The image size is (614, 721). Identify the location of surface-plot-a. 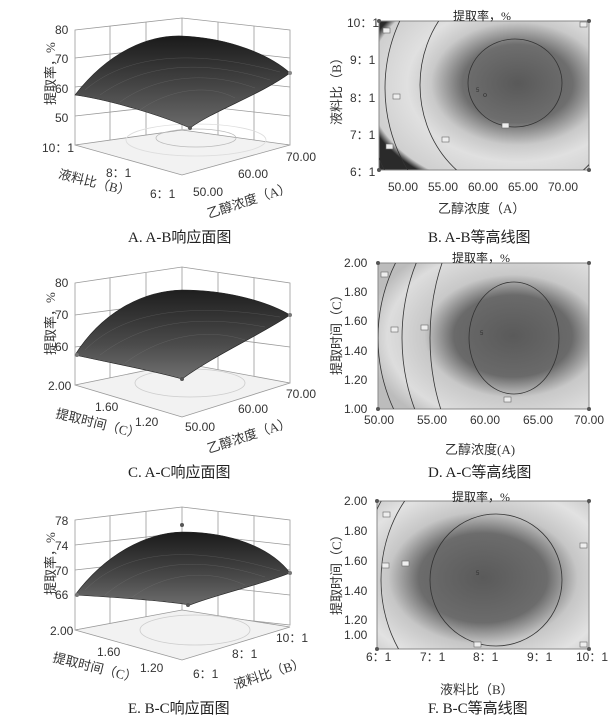
(183, 96).